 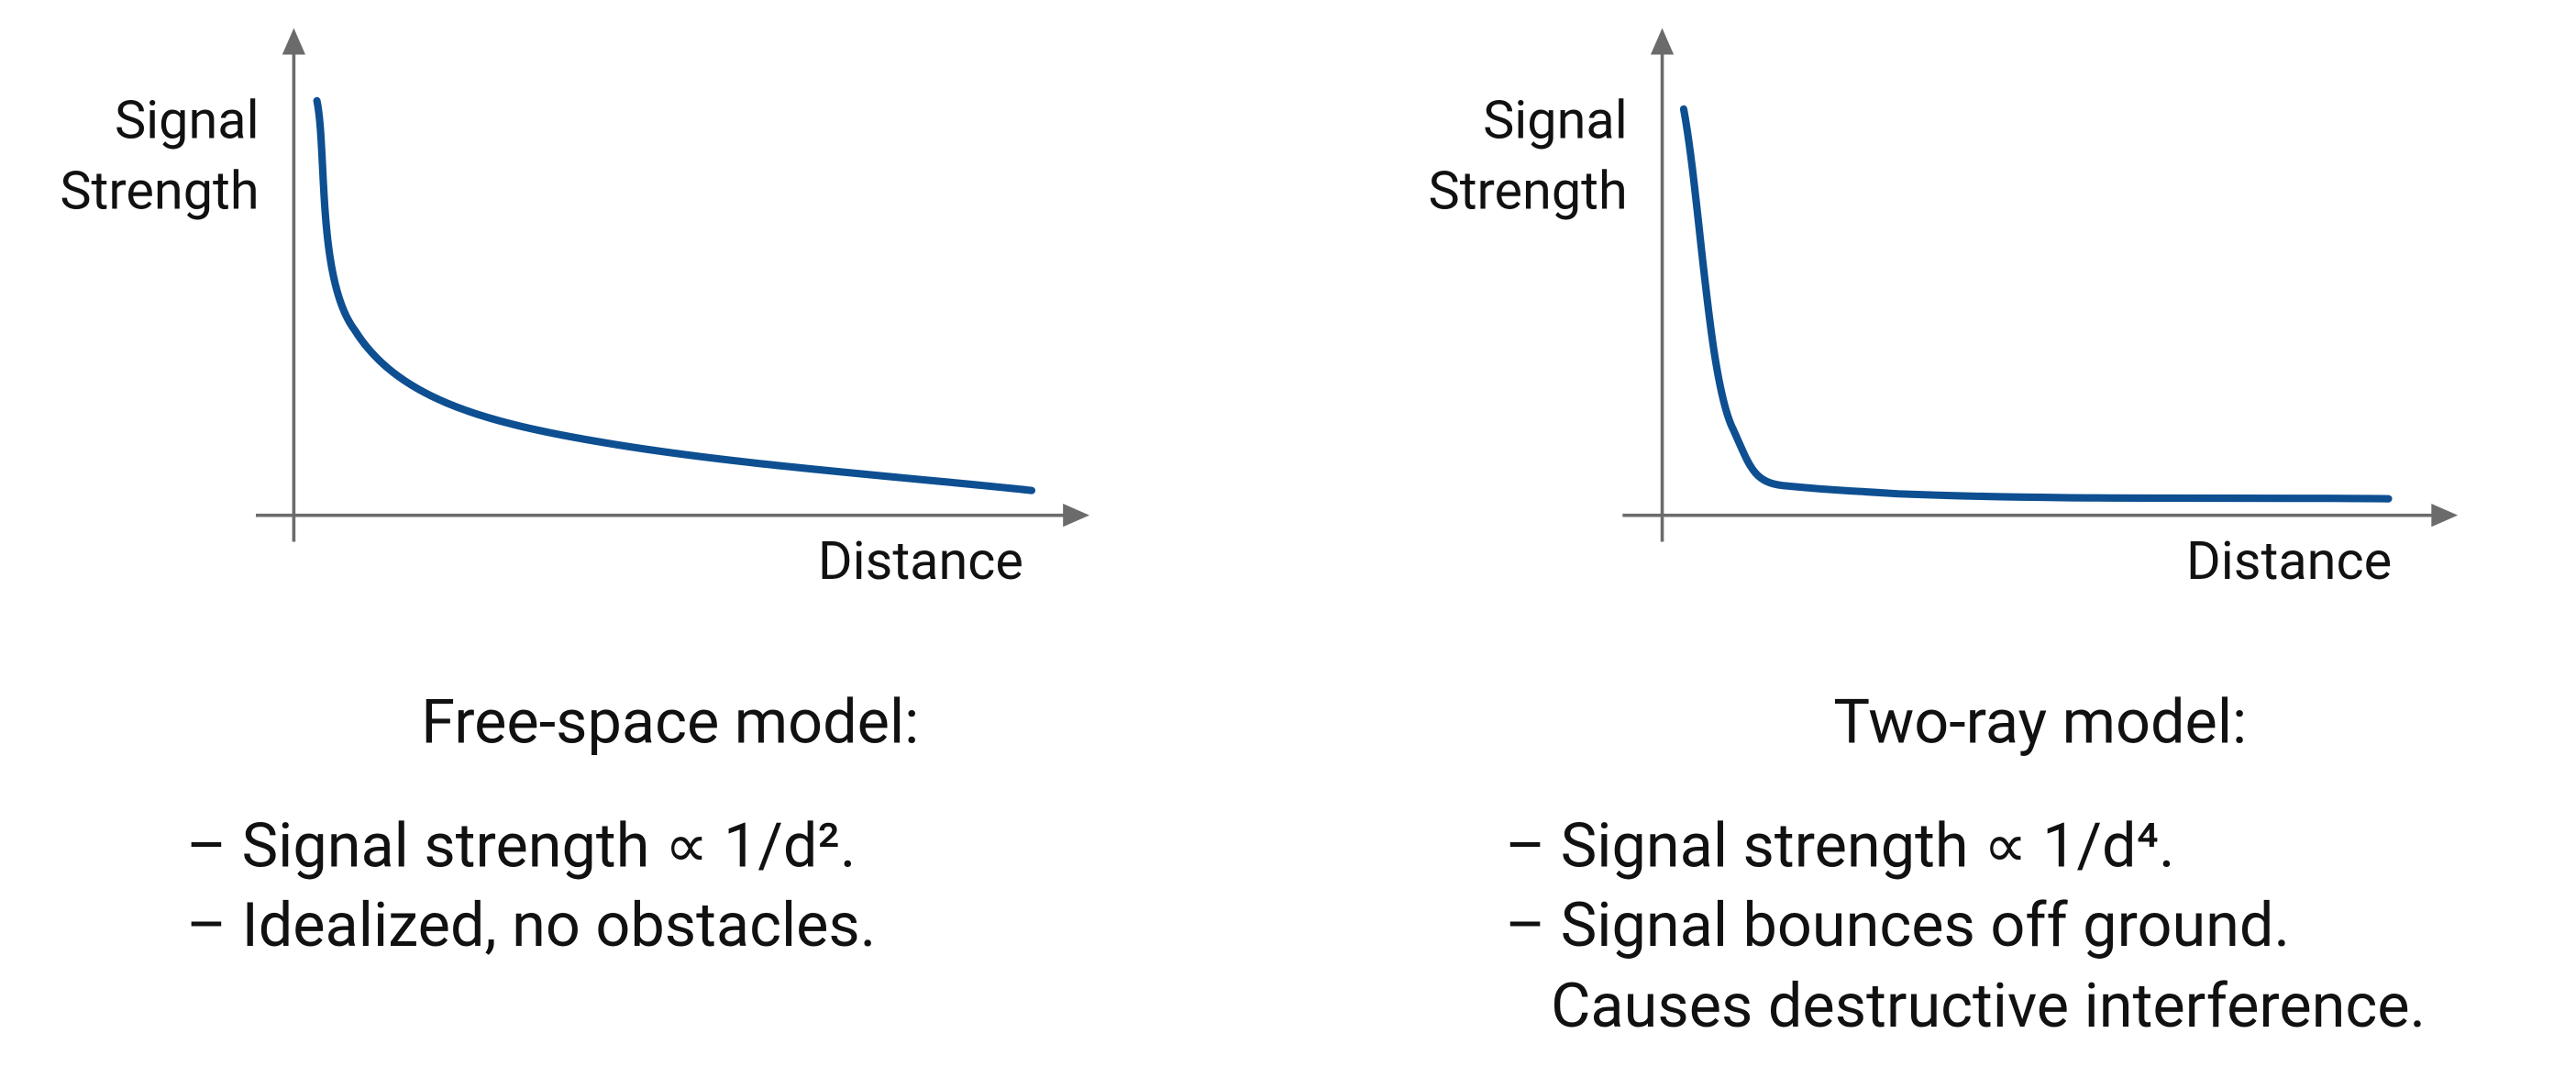 What do you see at coordinates (674, 295) in the screenshot?
I see `free-space-curve` at bounding box center [674, 295].